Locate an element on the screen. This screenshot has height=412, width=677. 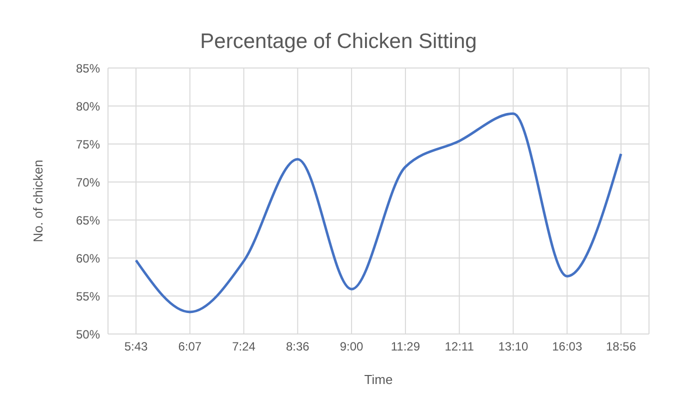
x-tick-label: 18:56 is located at coordinates (621, 347).